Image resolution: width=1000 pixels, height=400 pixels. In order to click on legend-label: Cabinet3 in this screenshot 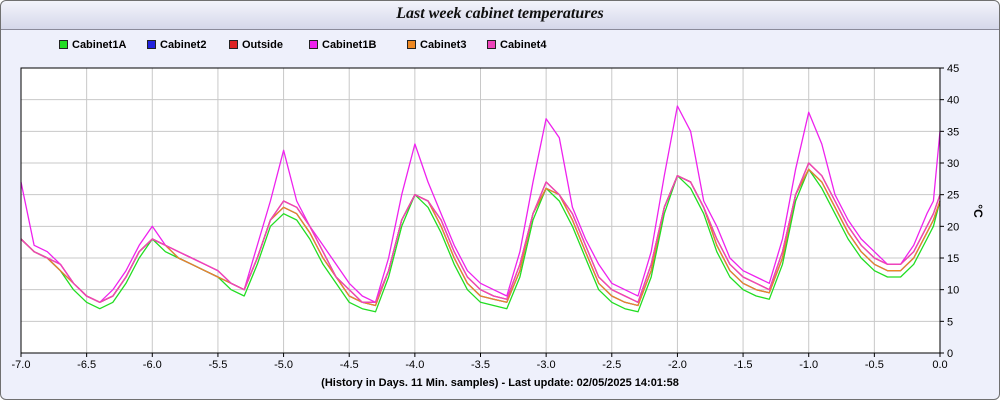, I will do `click(443, 45)`.